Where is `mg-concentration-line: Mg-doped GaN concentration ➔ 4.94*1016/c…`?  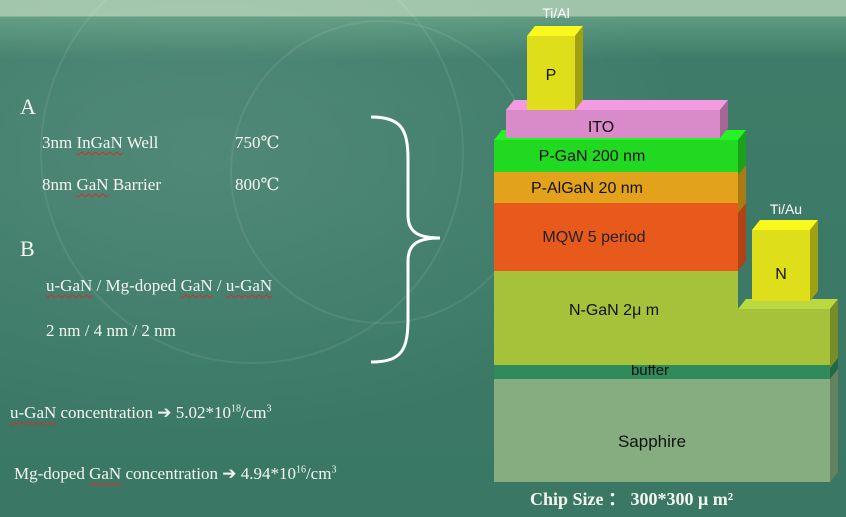
mg-concentration-line: Mg-doped GaN concentration ➔ 4.94*1016/c… is located at coordinates (175, 474).